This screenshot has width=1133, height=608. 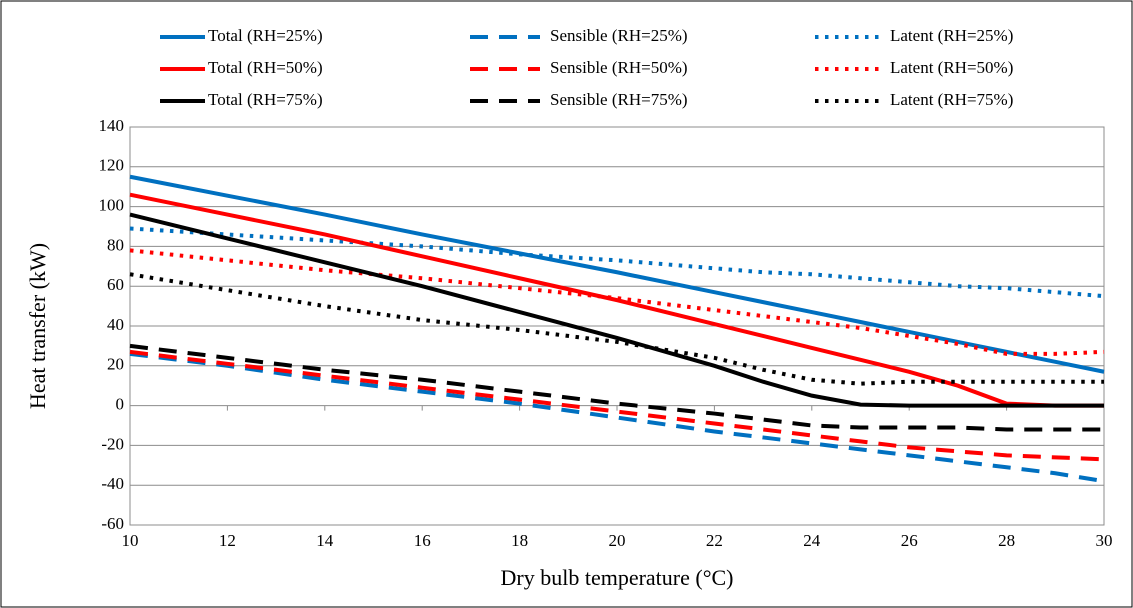 I want to click on y-tick-label: 100, so click(x=112, y=205).